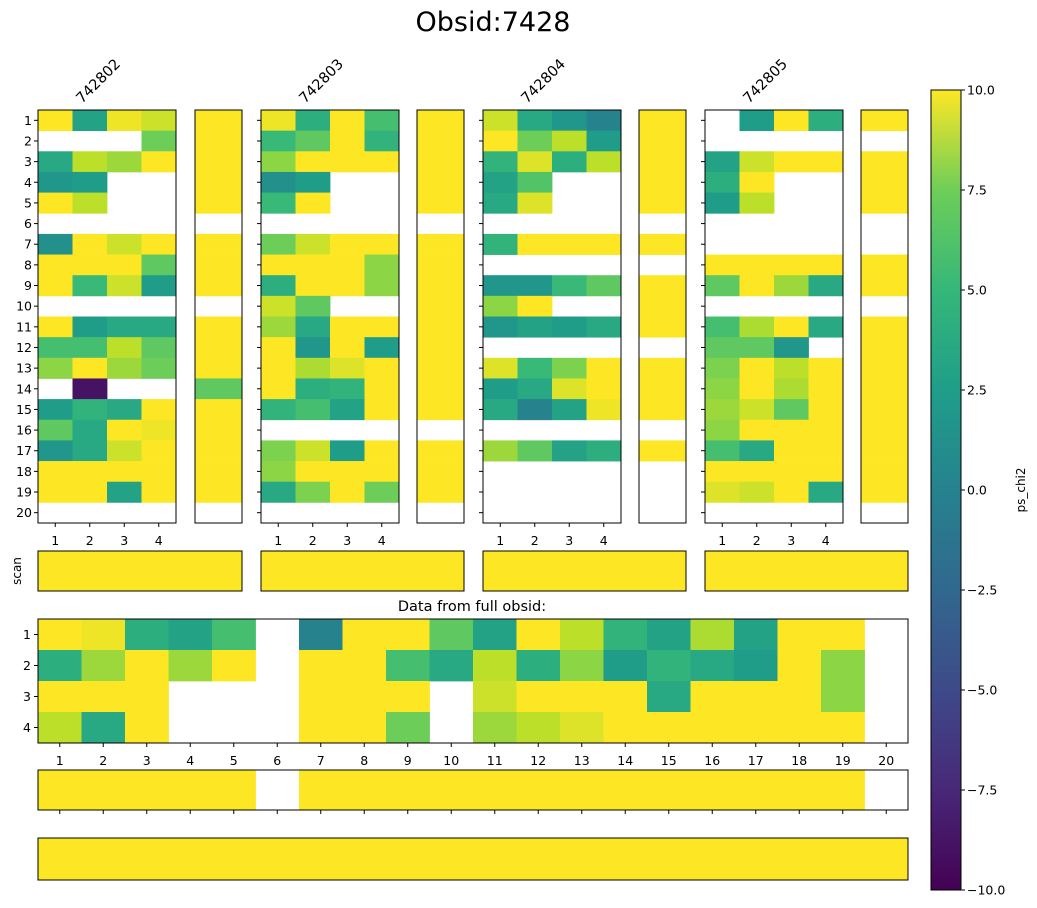 The image size is (1037, 908). Describe the element at coordinates (321, 760) in the screenshot. I see `x-tick-label: 7` at that location.